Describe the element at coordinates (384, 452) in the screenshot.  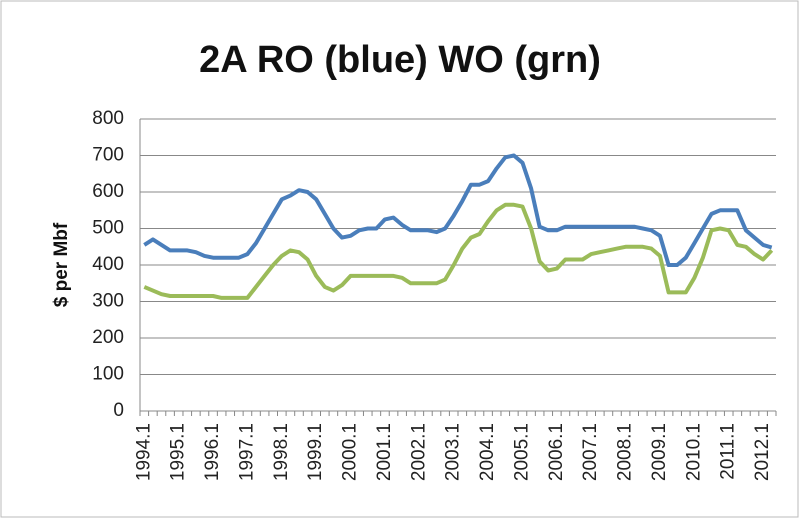
I see `x-tick-label: 2001.1` at that location.